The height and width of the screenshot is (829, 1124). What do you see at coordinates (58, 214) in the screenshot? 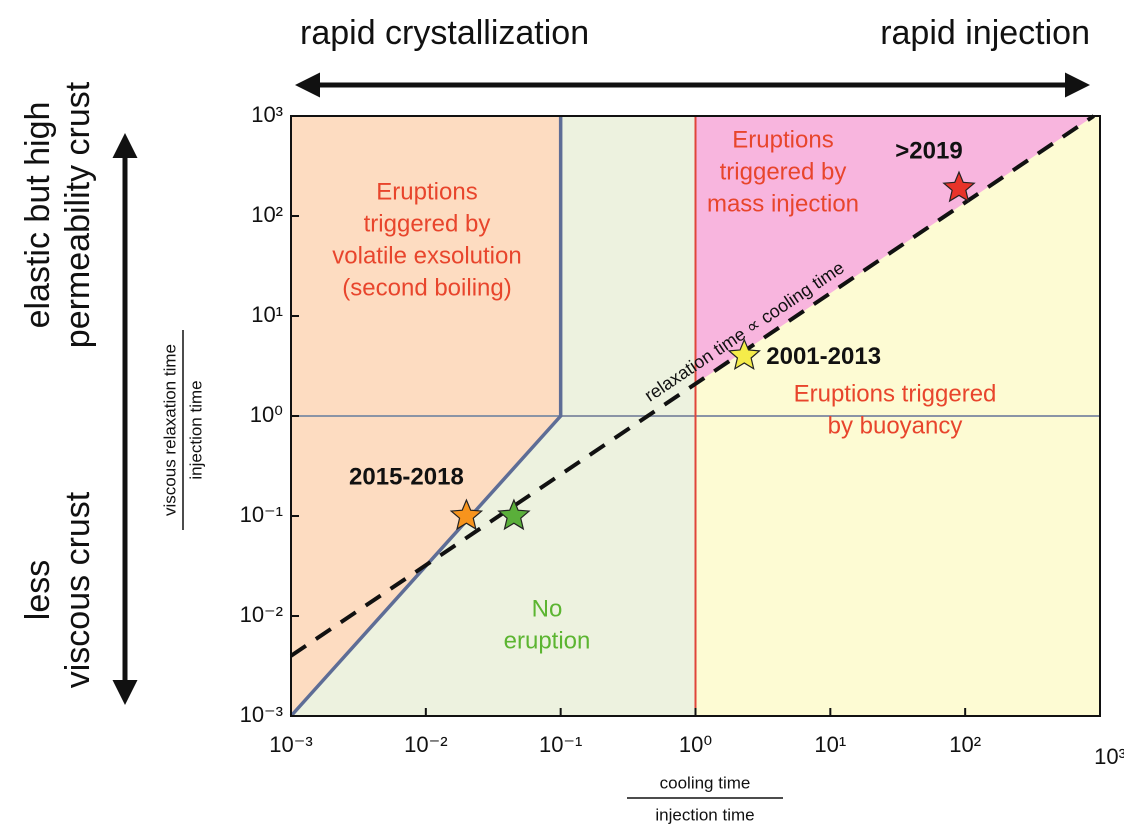
I see `side-upper: elastic but high permeability crust` at bounding box center [58, 214].